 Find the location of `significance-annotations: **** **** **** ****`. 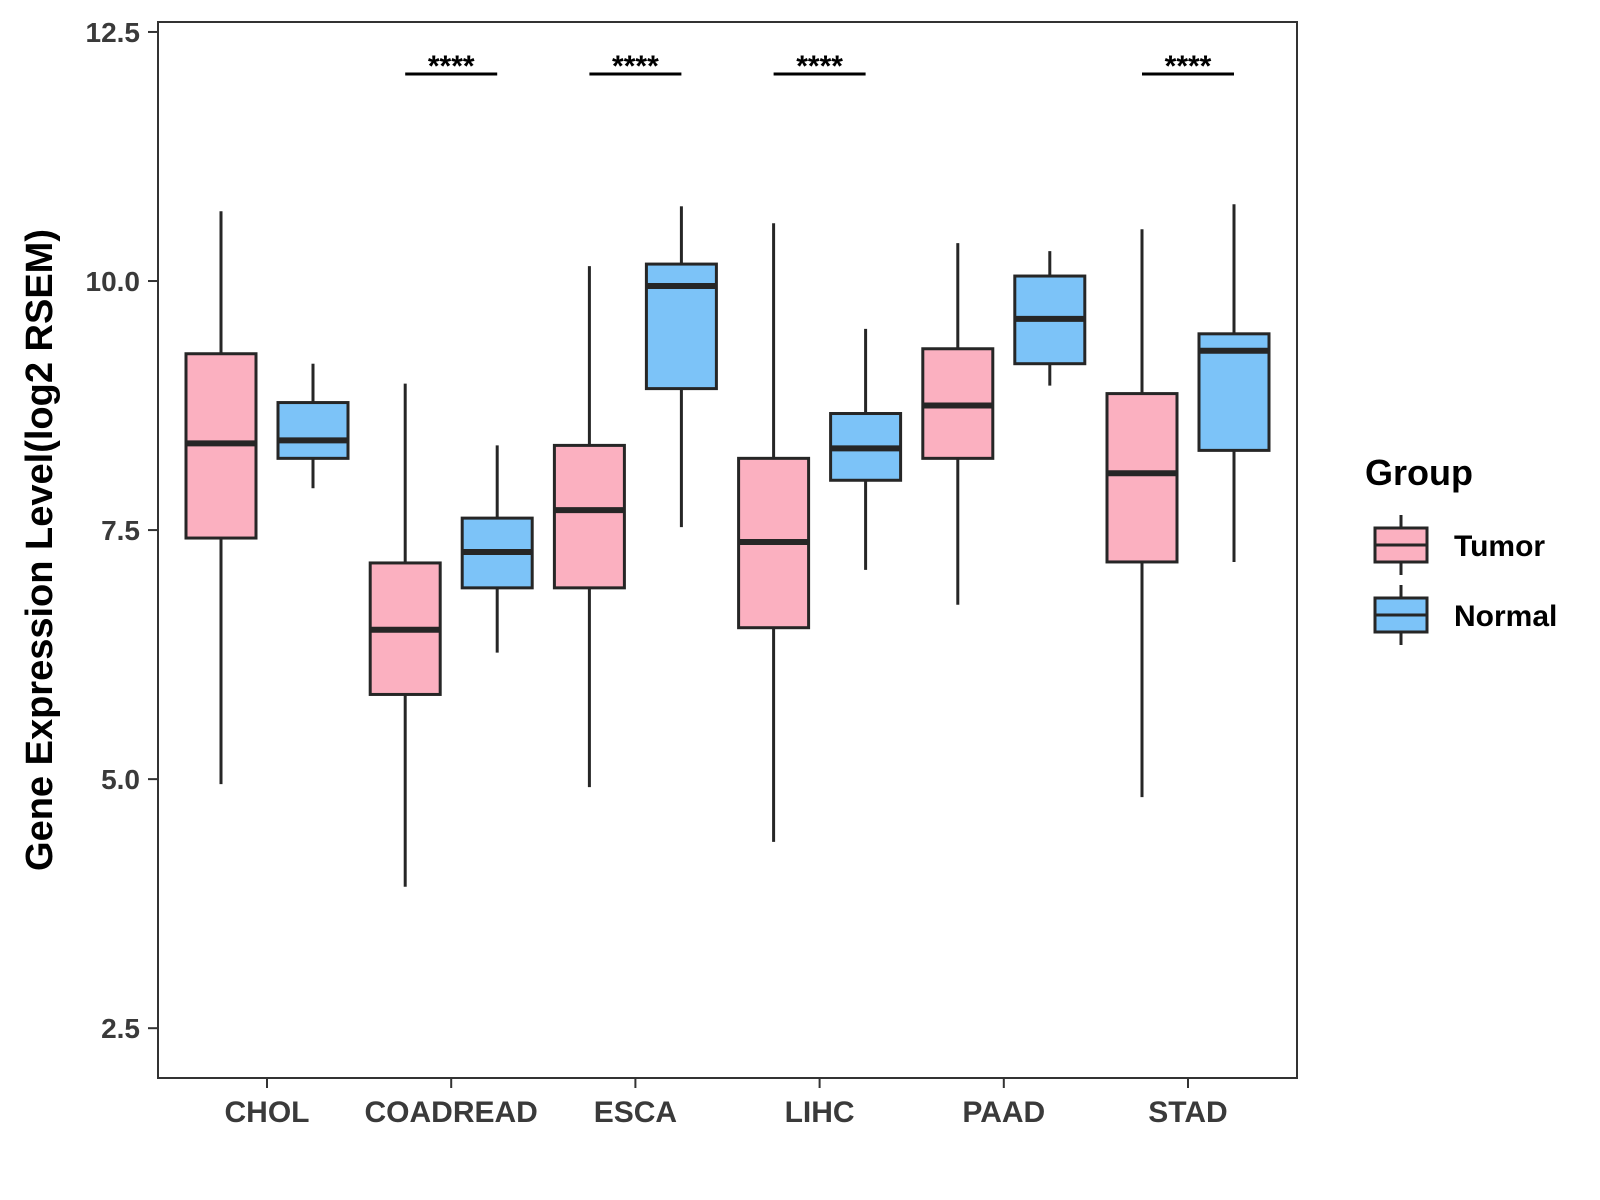

significance-annotations: **** **** **** **** is located at coordinates (819, 66).